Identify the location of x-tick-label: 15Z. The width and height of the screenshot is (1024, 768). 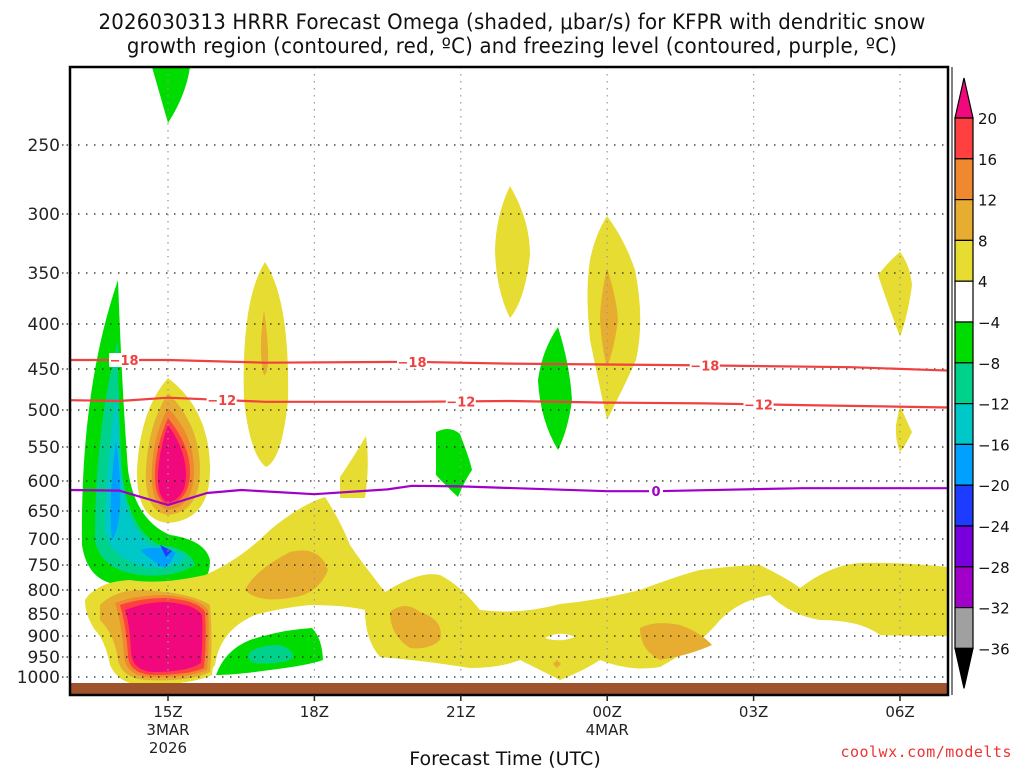
(167, 712).